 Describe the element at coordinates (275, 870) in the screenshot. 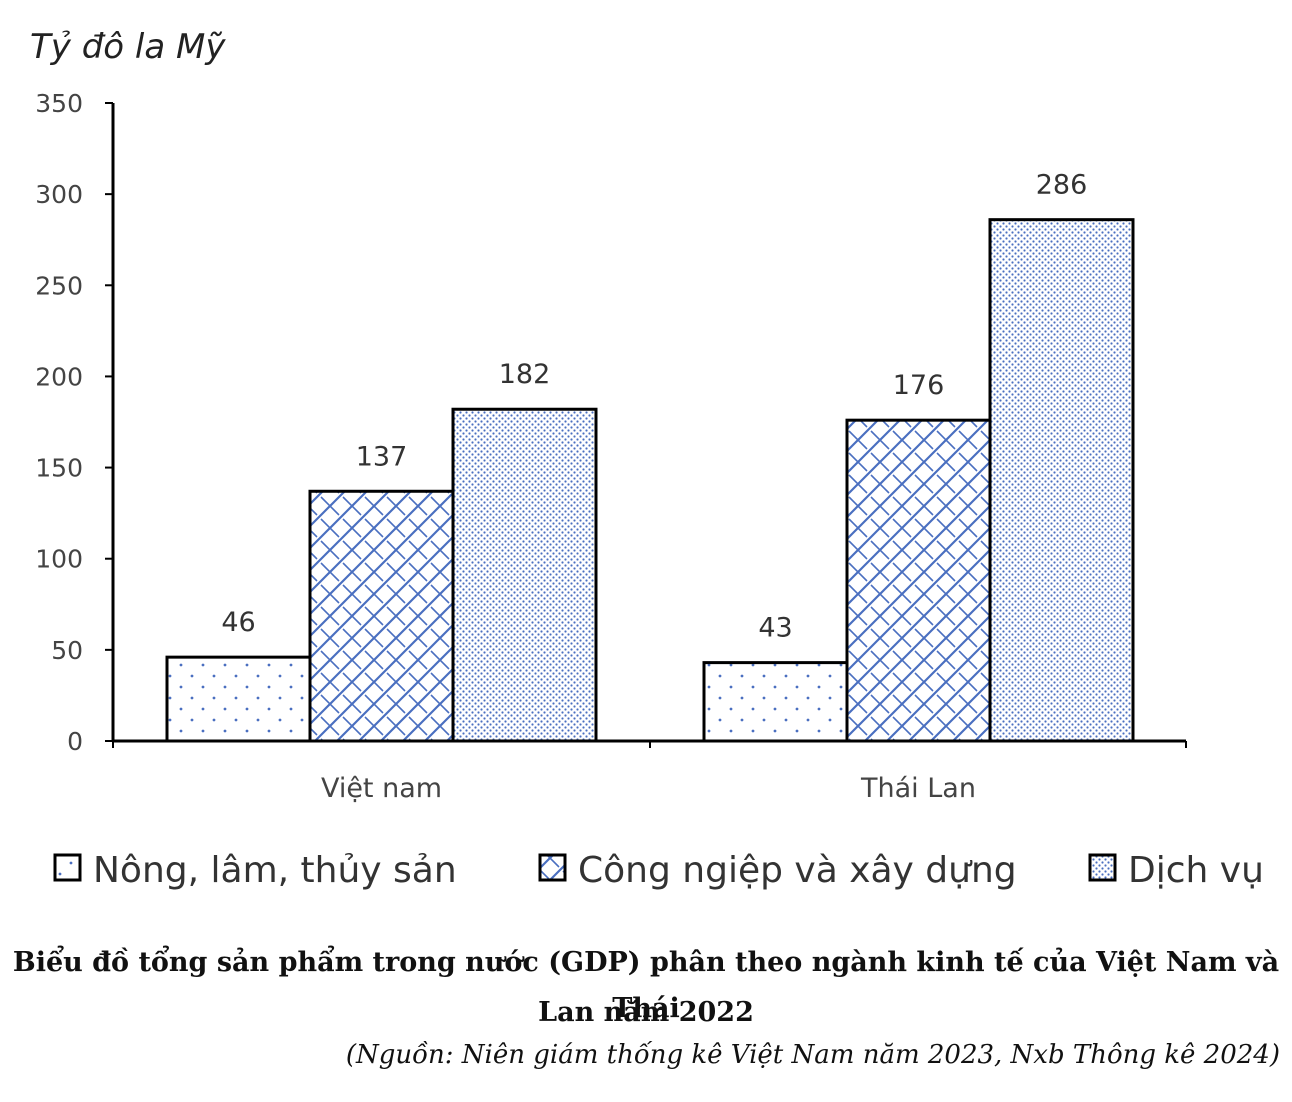

I see `legend-entry-1: Nông, lâm, thủy sản` at that location.